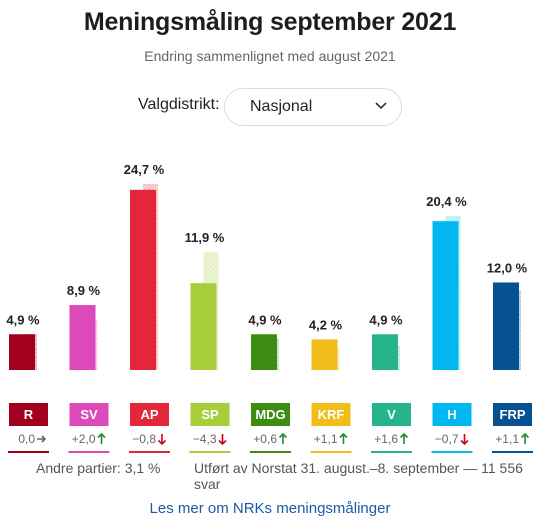 This screenshot has width=540, height=521. Describe the element at coordinates (270, 22) in the screenshot. I see `page-title: Meningsmåling september 2021` at that location.